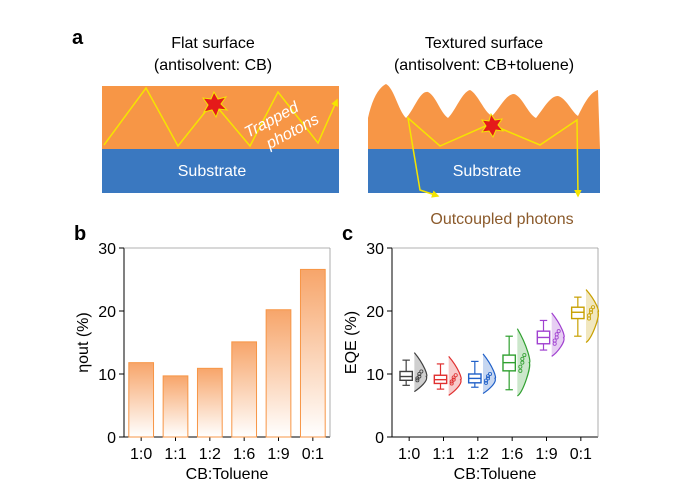  I want to click on y-axis-label: ηout (%), so click(83, 342).